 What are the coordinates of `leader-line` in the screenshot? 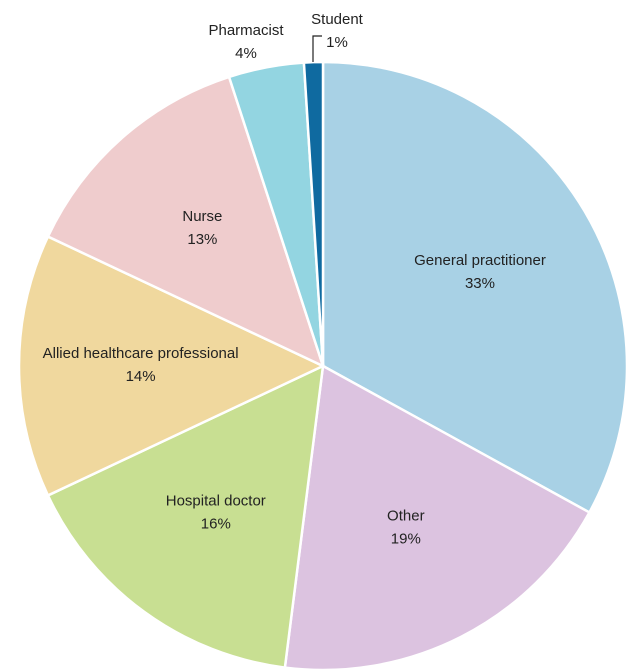 It's located at (317, 48).